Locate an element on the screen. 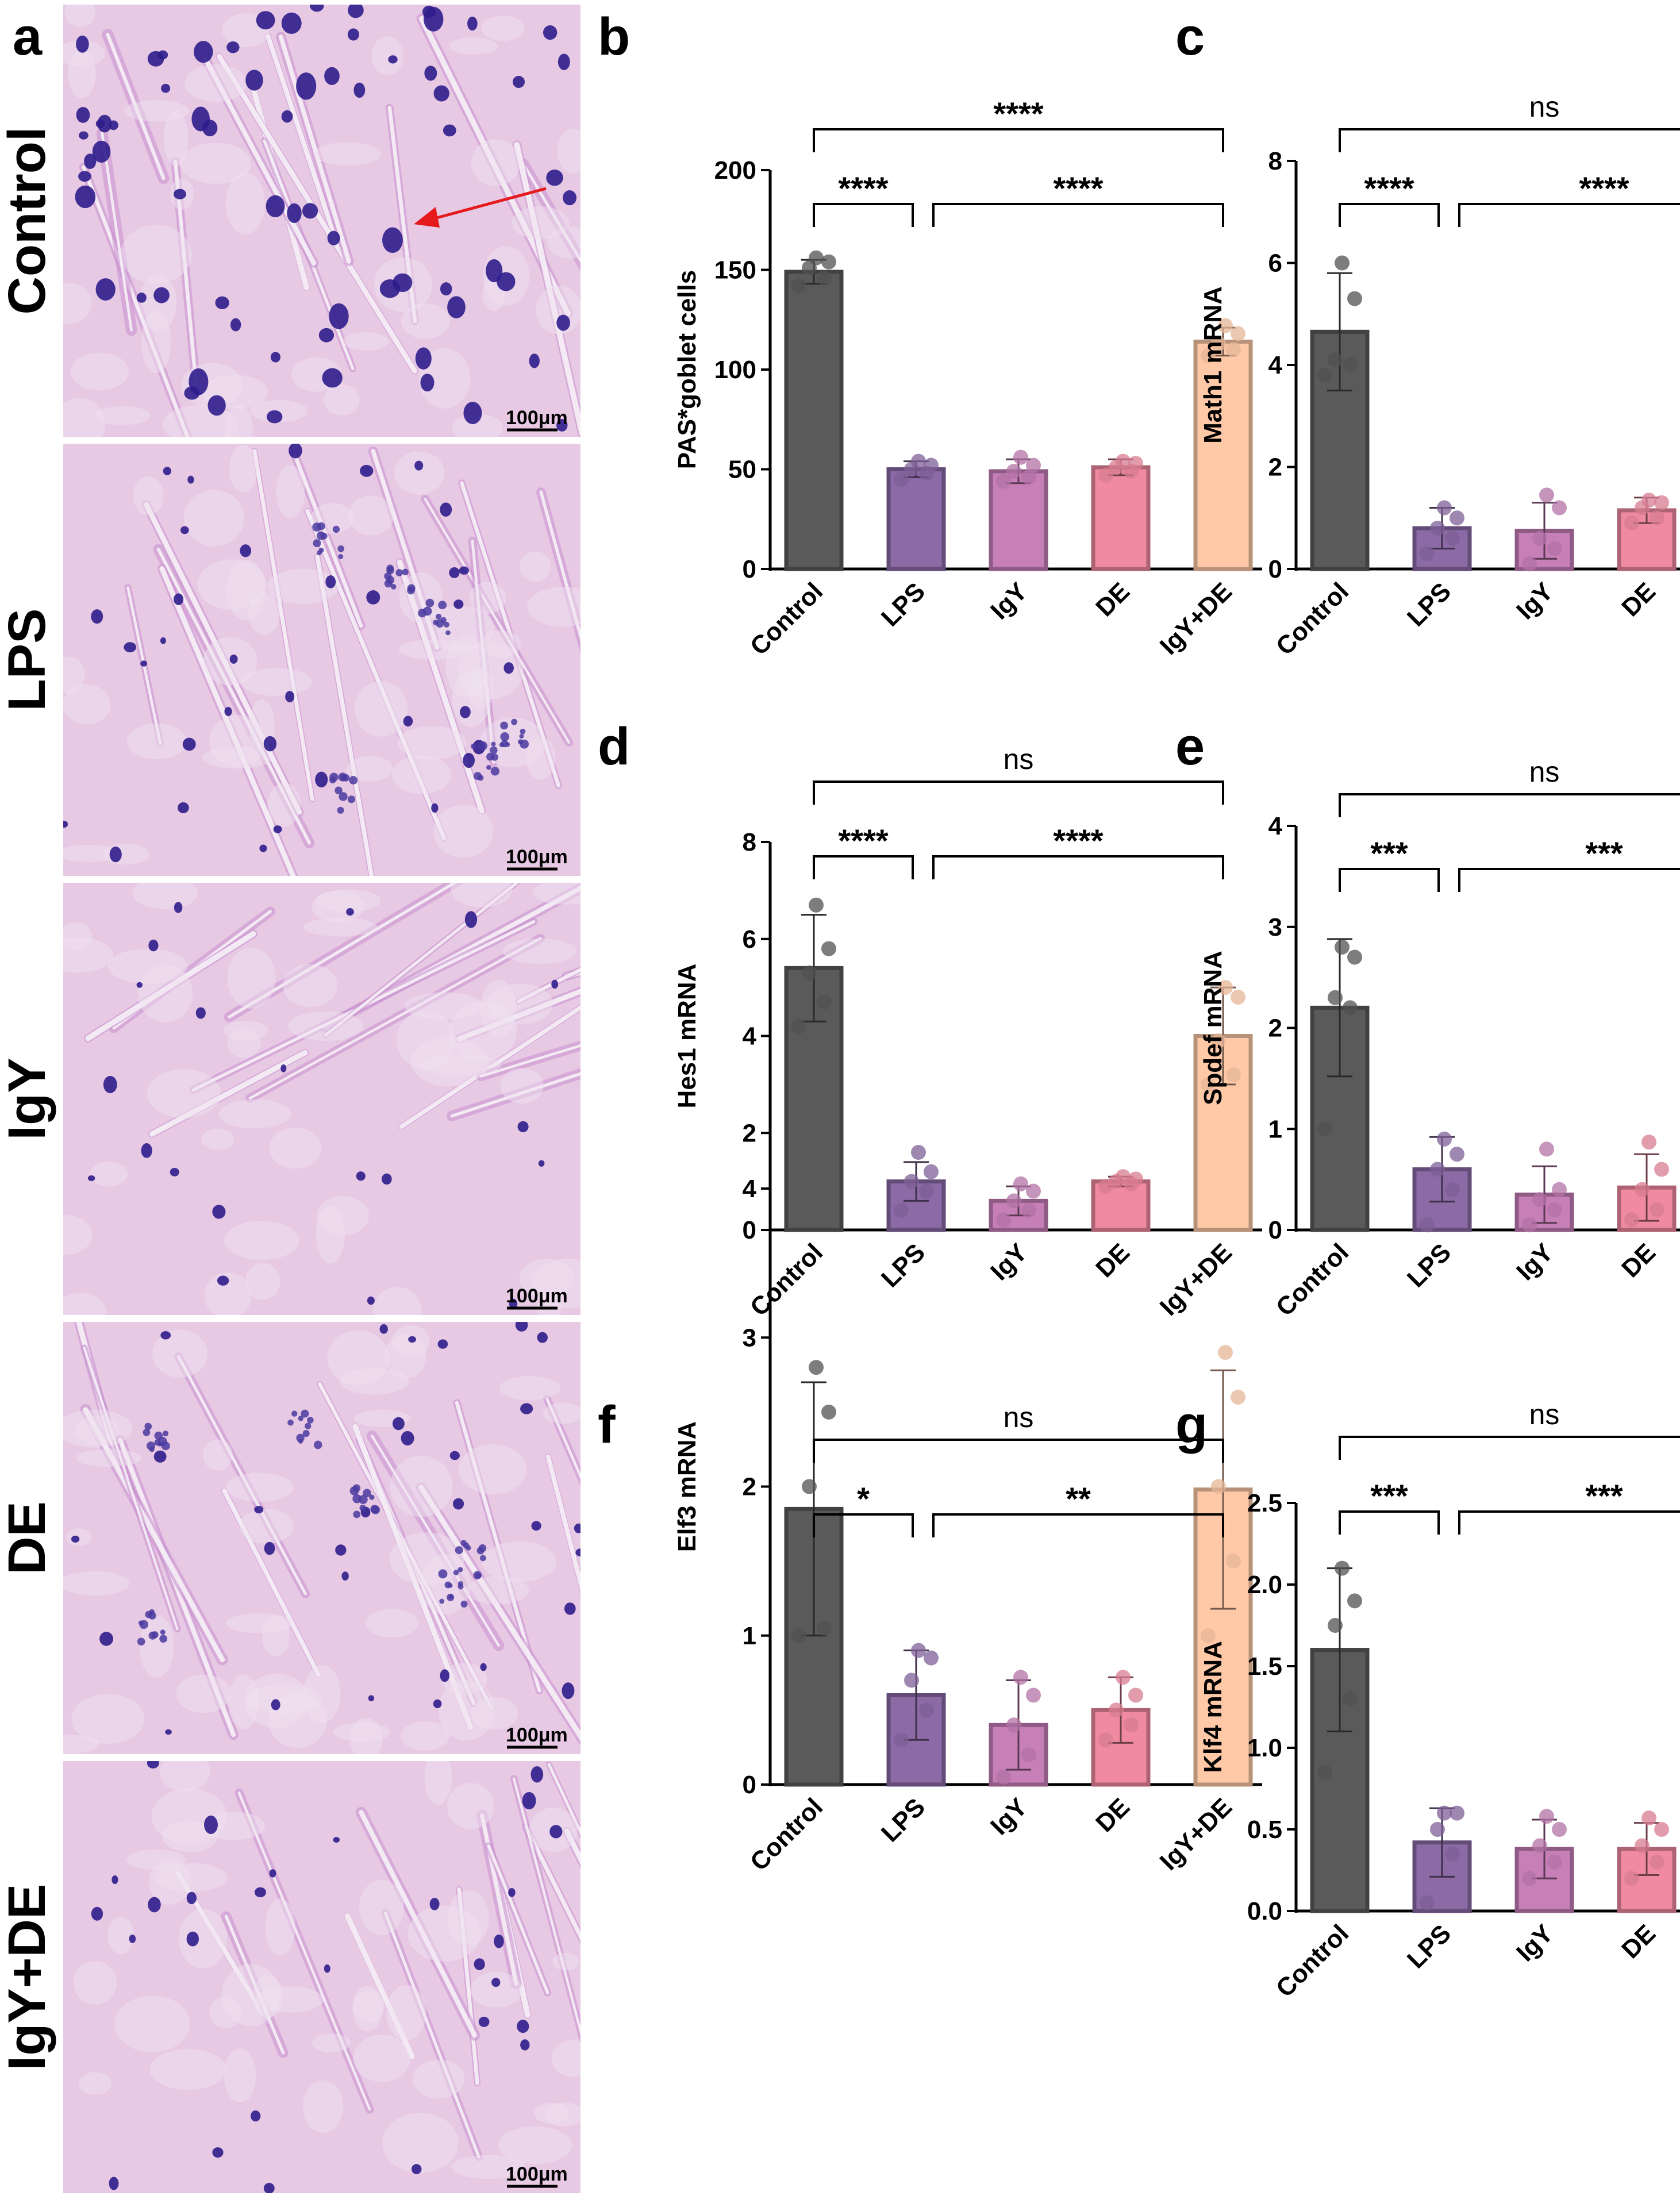 Image resolution: width=1680 pixels, height=2207 pixels. y-tick-label: 4 is located at coordinates (750, 1189).